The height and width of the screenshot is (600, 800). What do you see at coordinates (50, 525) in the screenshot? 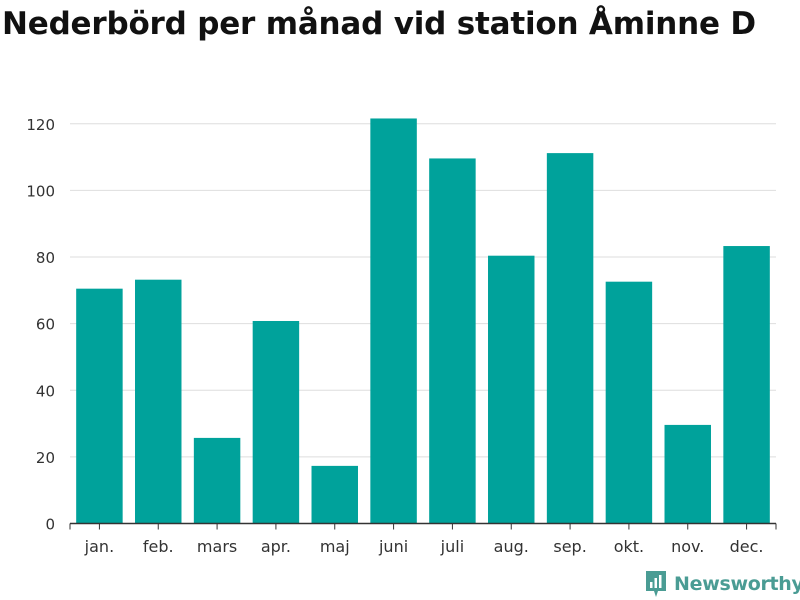
I see `y-tick-label: 0` at bounding box center [50, 525].